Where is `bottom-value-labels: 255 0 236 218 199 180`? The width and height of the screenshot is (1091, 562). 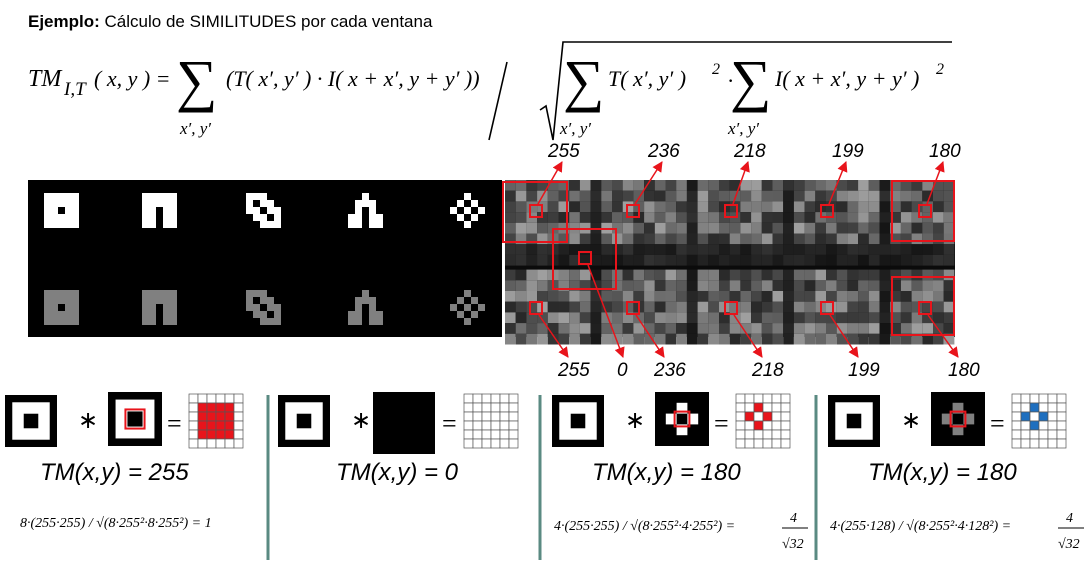 bottom-value-labels: 255 0 236 218 199 180 is located at coordinates (759, 322).